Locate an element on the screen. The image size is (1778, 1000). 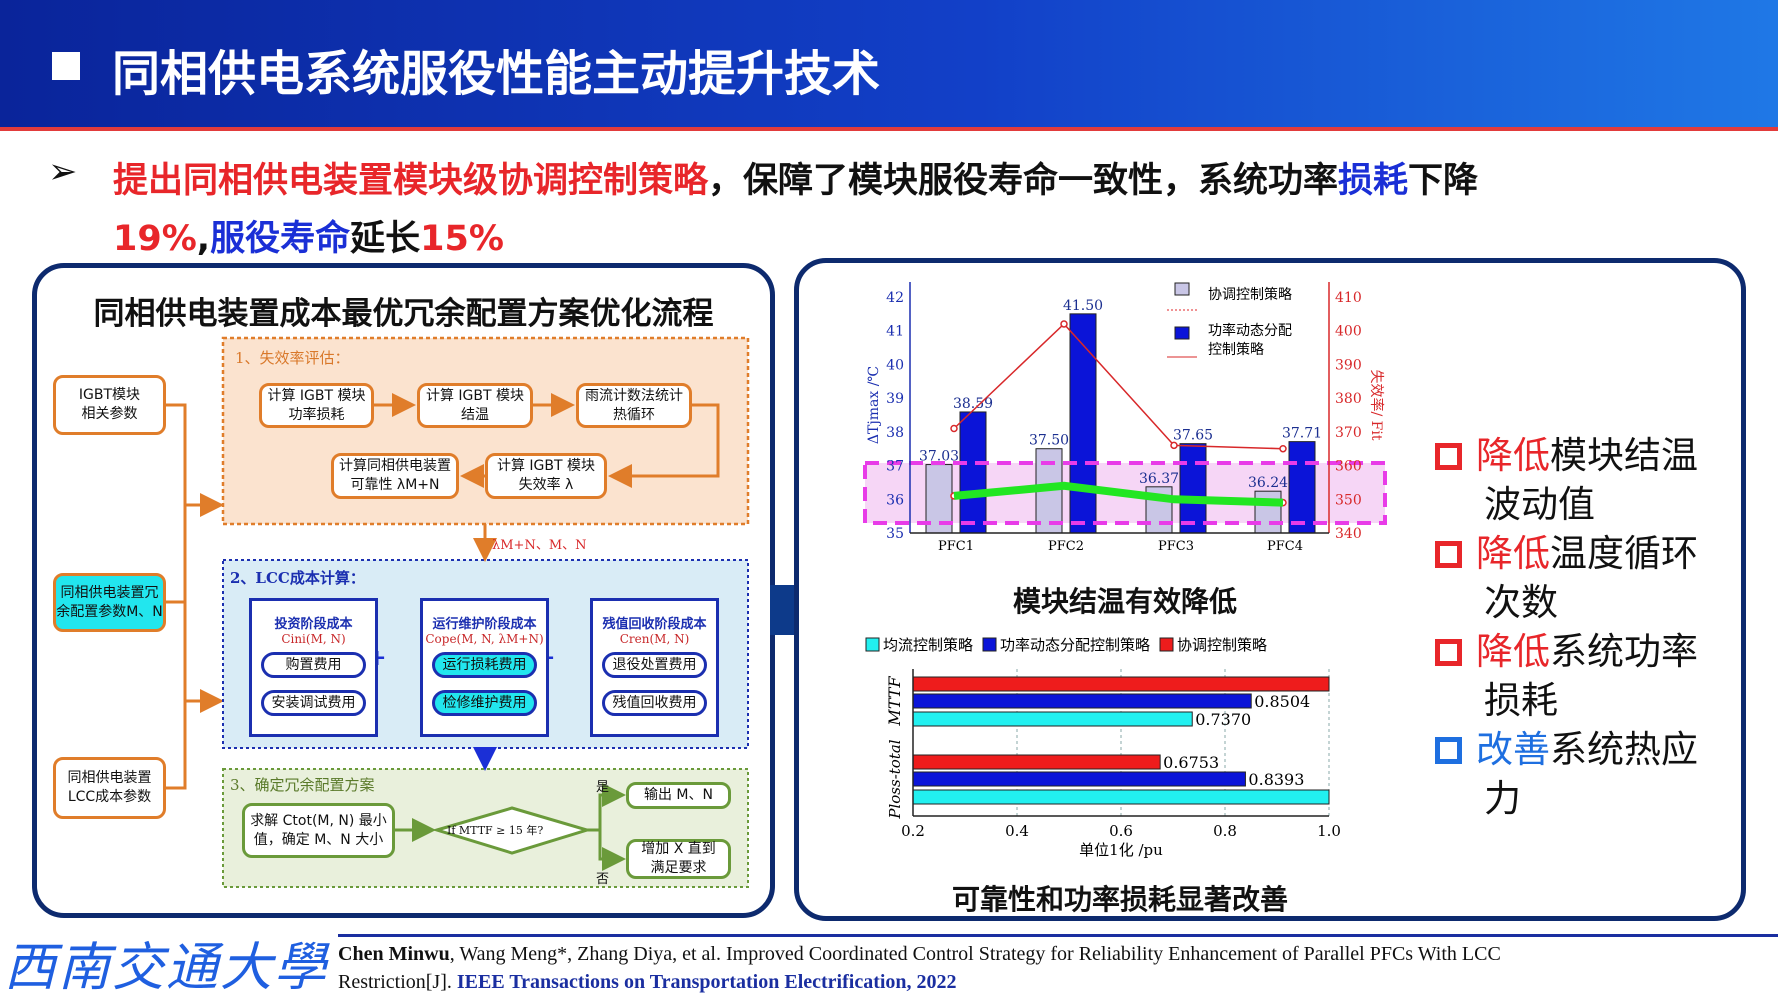
group-title: 残值回收阶段成本 is located at coordinates (654, 624).